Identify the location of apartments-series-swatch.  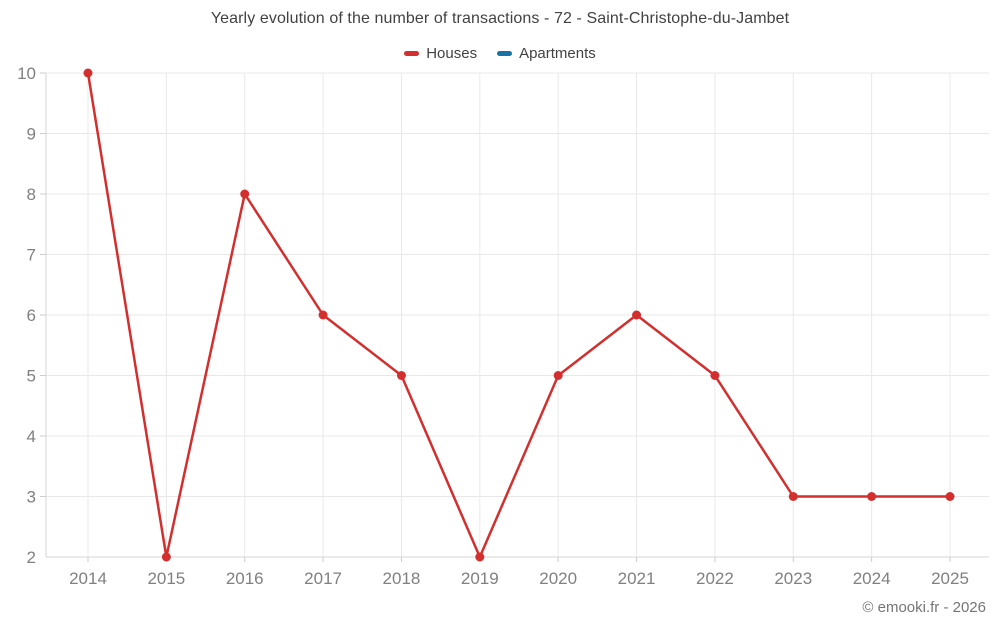
(505, 53).